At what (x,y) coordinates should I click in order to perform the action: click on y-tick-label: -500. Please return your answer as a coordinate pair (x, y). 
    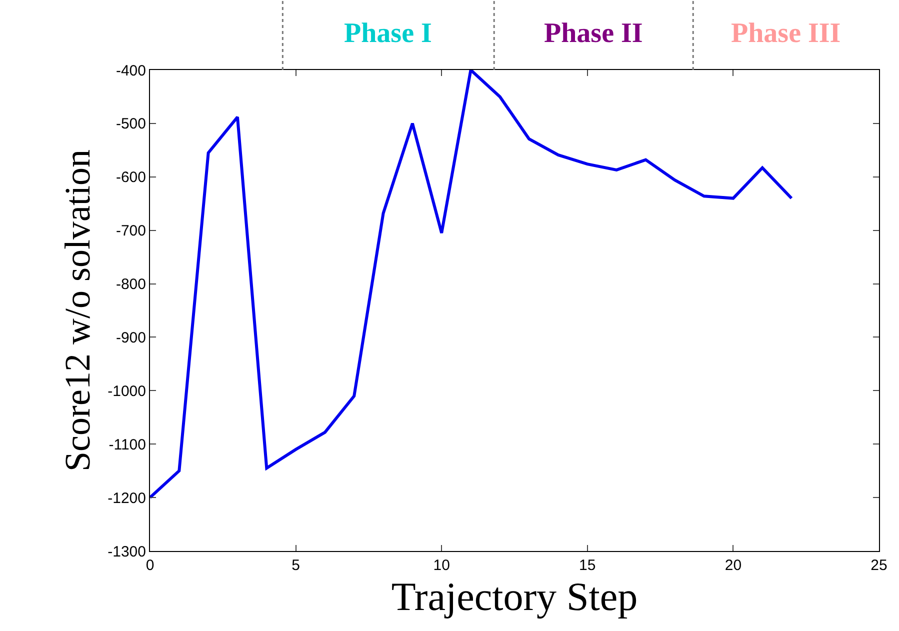
    Looking at the image, I should click on (131, 124).